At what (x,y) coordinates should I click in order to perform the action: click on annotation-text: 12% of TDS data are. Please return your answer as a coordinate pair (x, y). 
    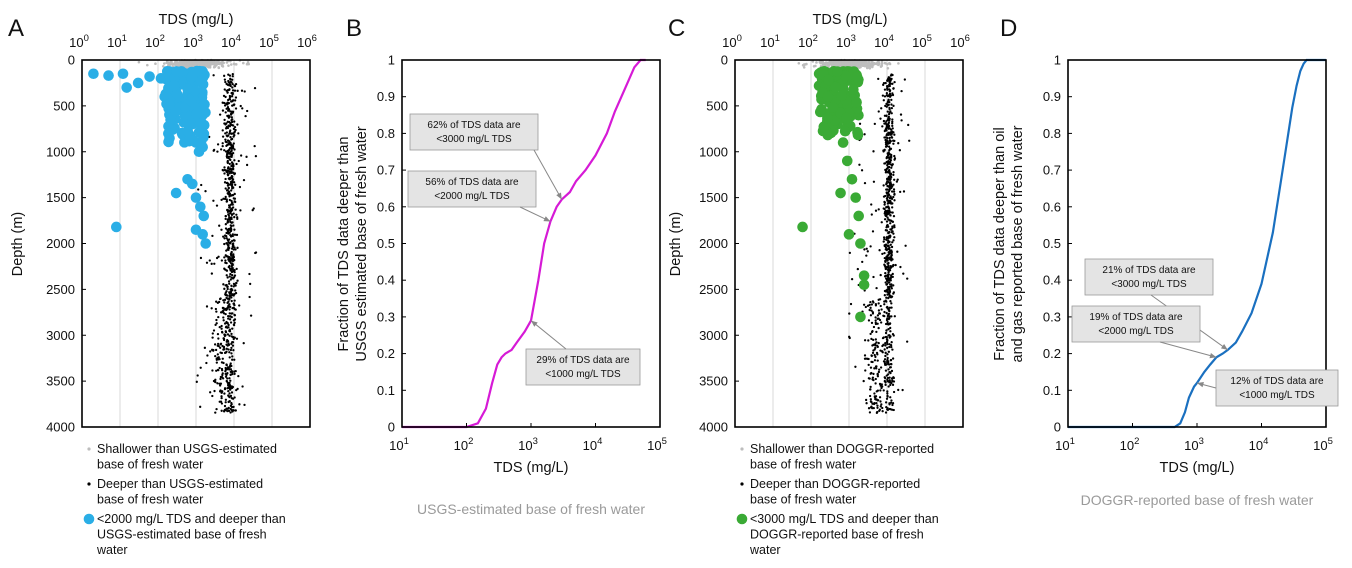
    Looking at the image, I should click on (1277, 381).